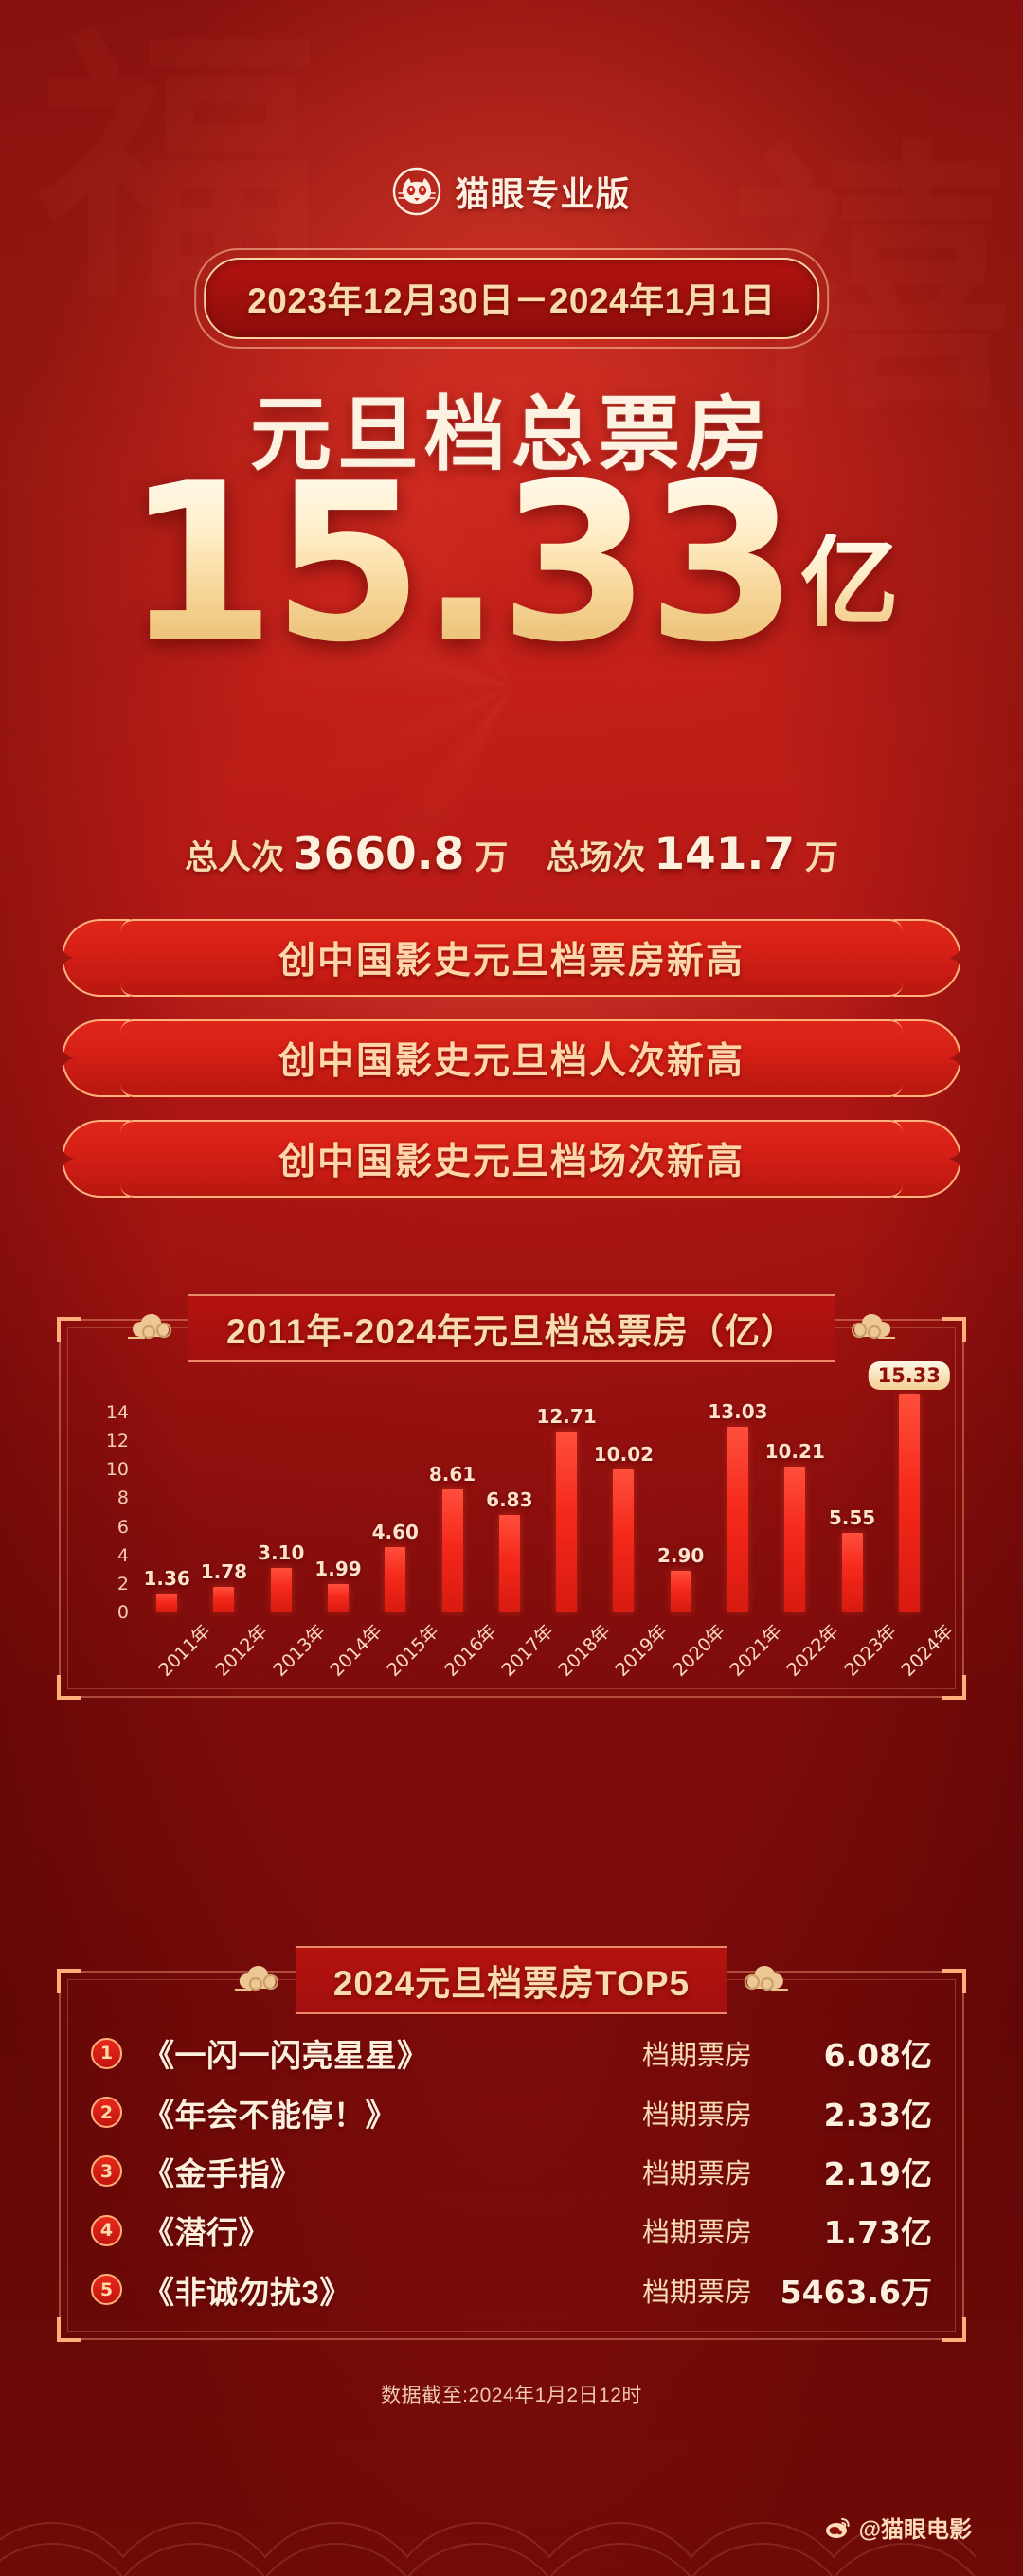  Describe the element at coordinates (416, 191) in the screenshot. I see `maoyan-cat-logo-icon` at that location.